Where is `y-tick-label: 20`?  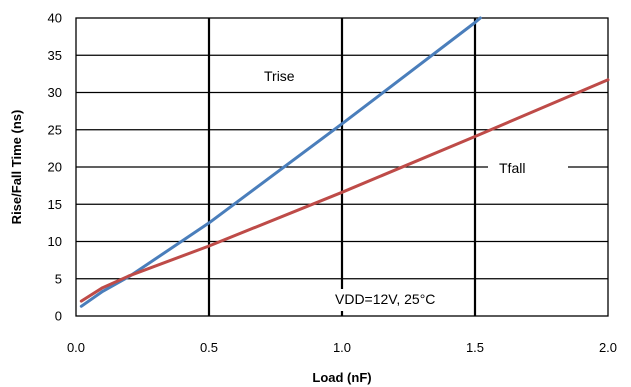
y-tick-label: 20 is located at coordinates (55, 167).